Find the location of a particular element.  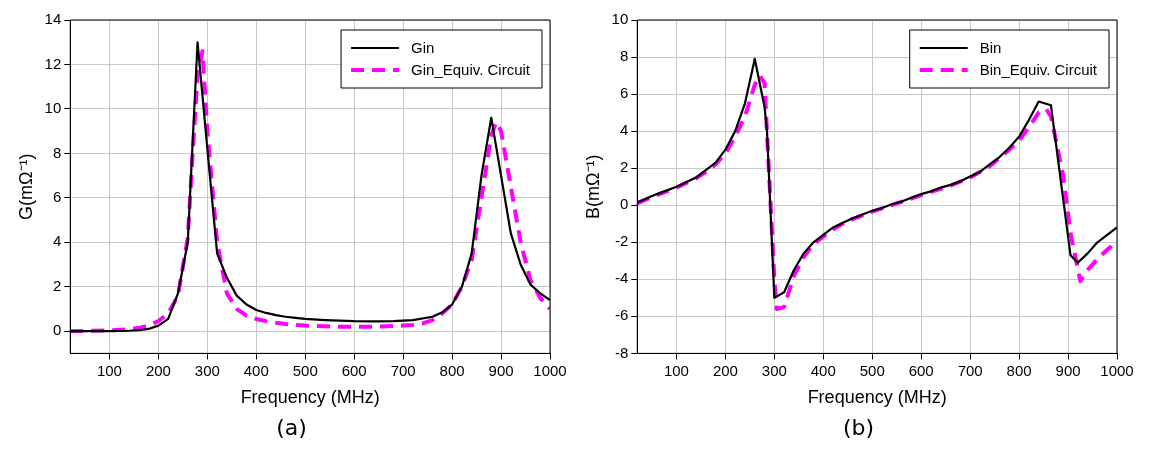

y-tick-label: -6 is located at coordinates (621, 315).